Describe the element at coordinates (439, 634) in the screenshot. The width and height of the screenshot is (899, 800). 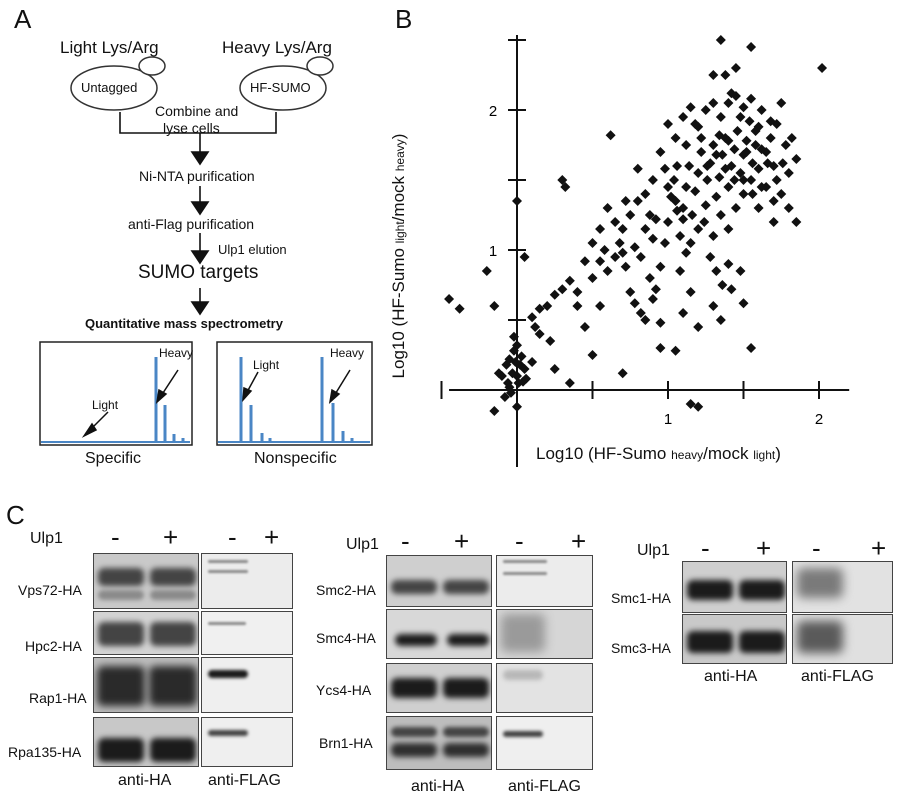
I see `blot-ha-smc4` at that location.